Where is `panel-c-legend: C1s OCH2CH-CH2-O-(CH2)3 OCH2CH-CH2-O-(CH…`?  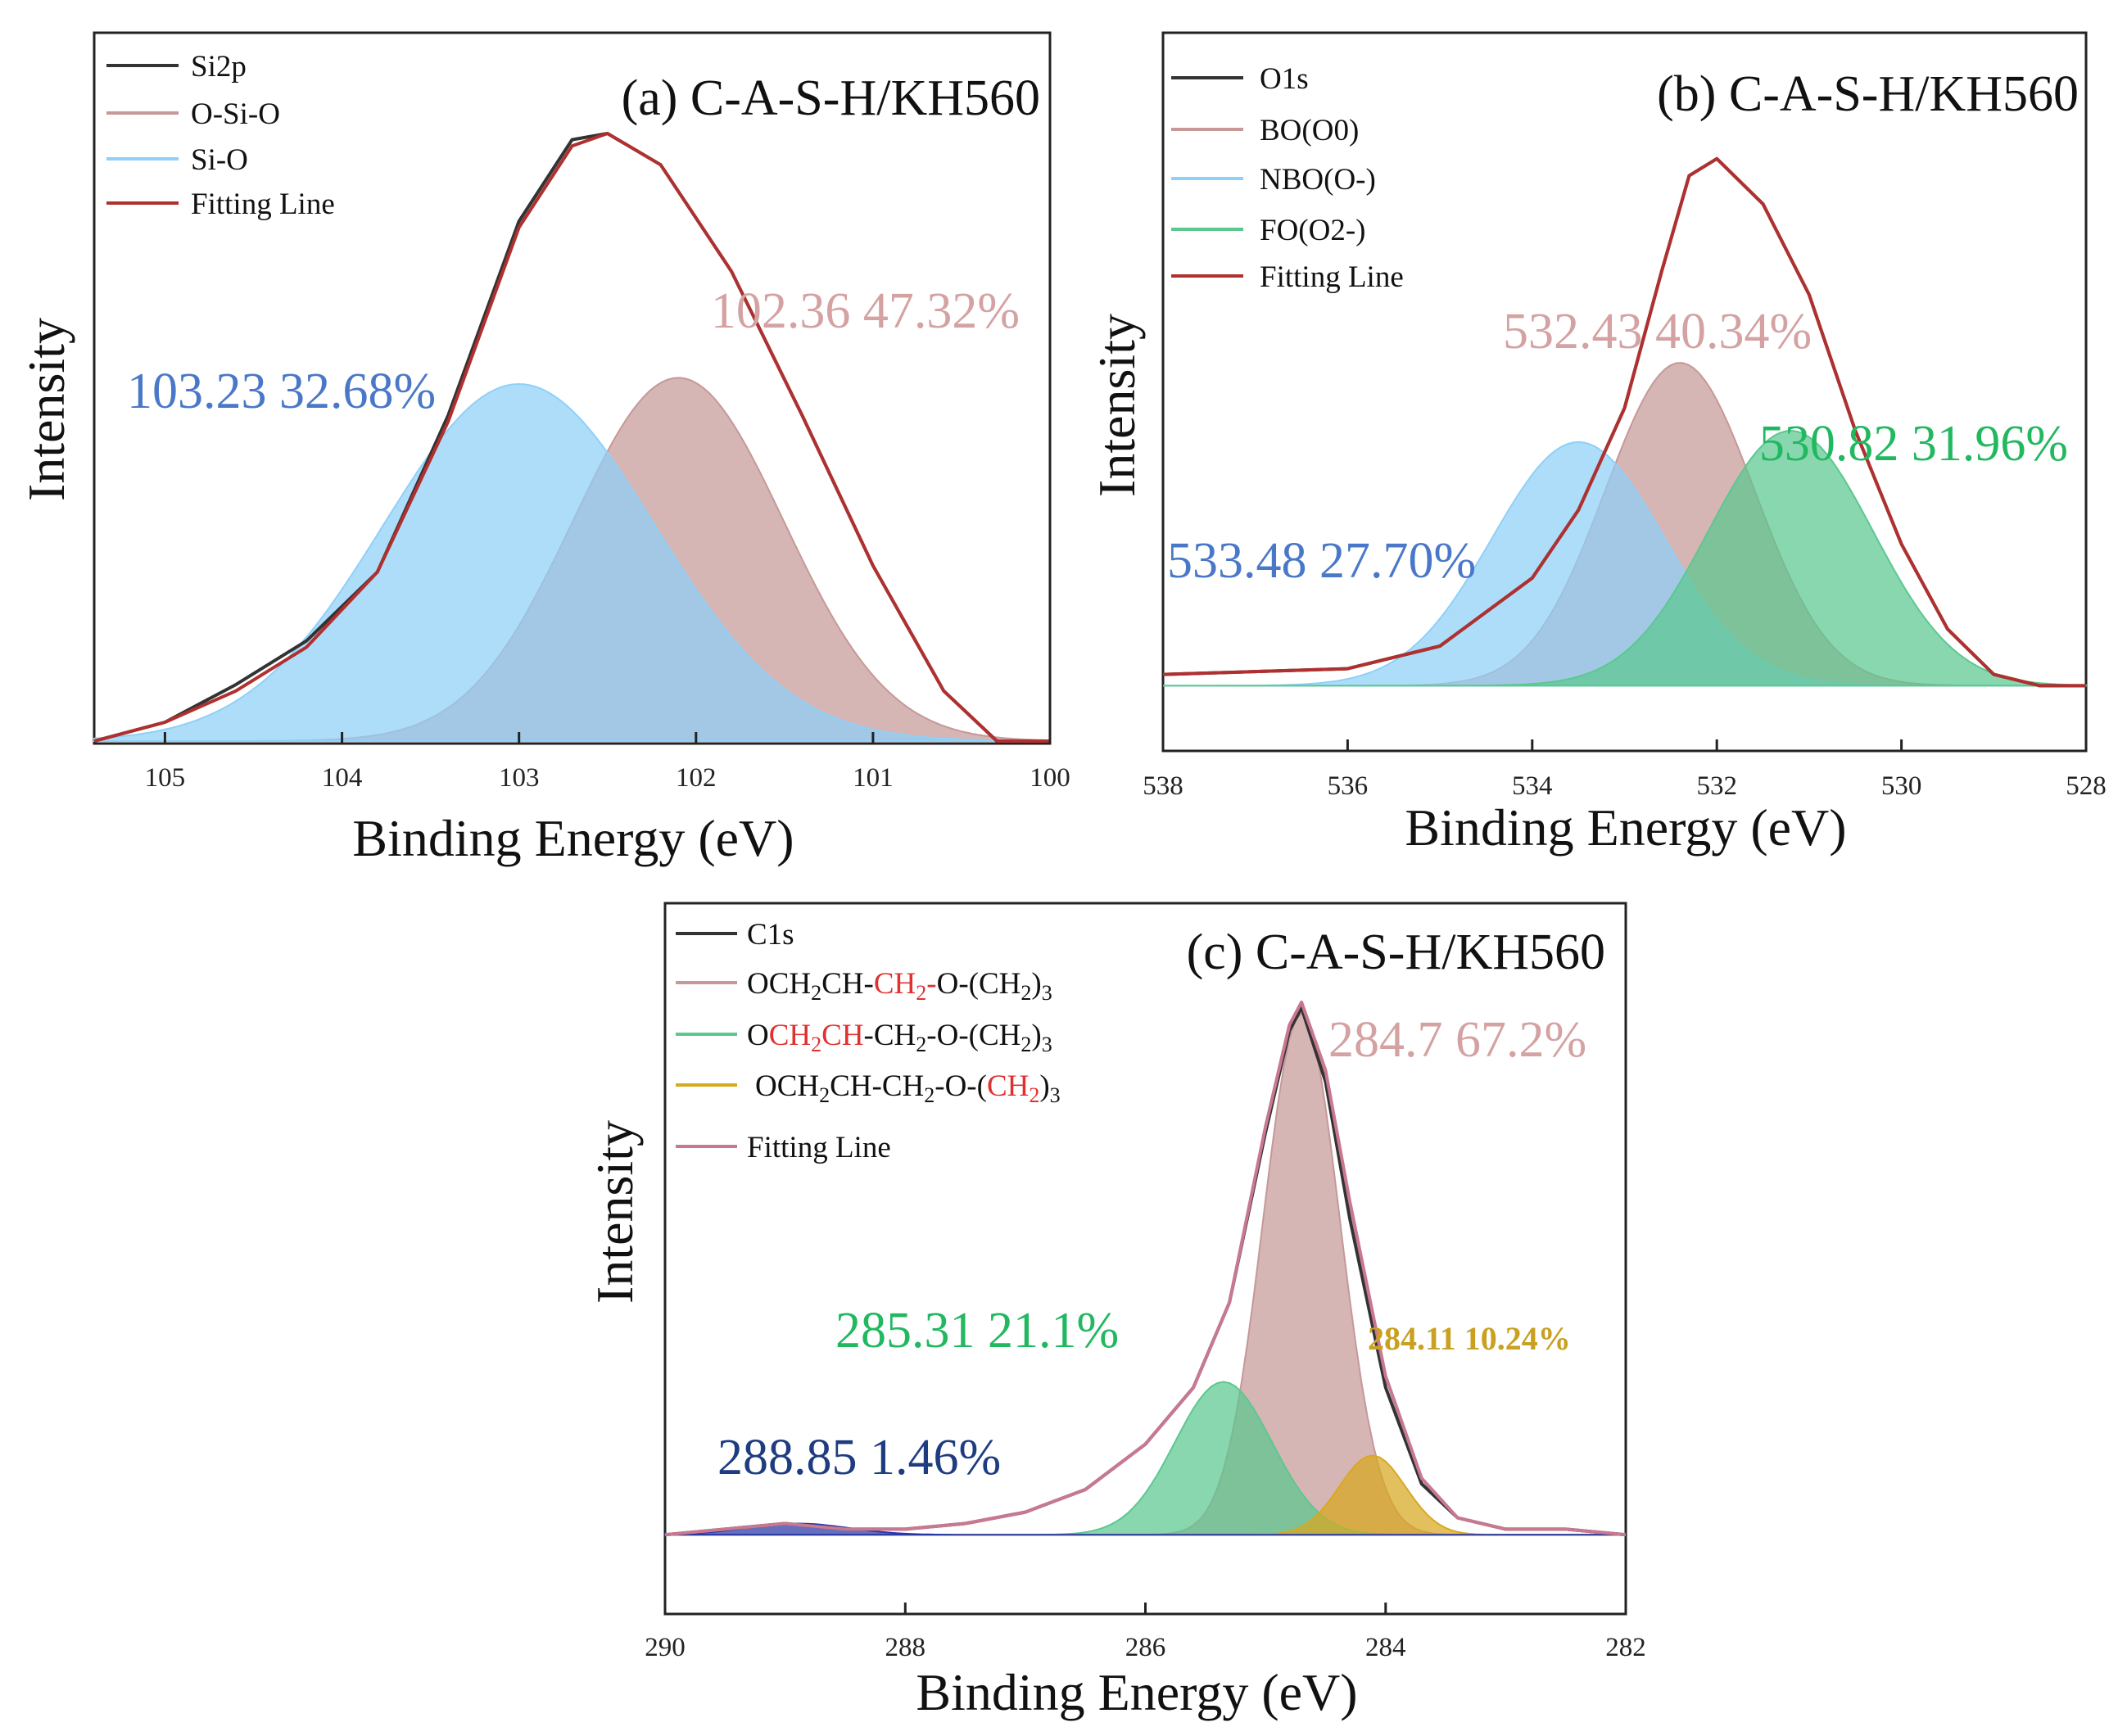
panel-c-legend: C1s OCH2CH-CH2-O-(CH2)3 OCH2CH-CH2-O-(CH… is located at coordinates (868, 1041).